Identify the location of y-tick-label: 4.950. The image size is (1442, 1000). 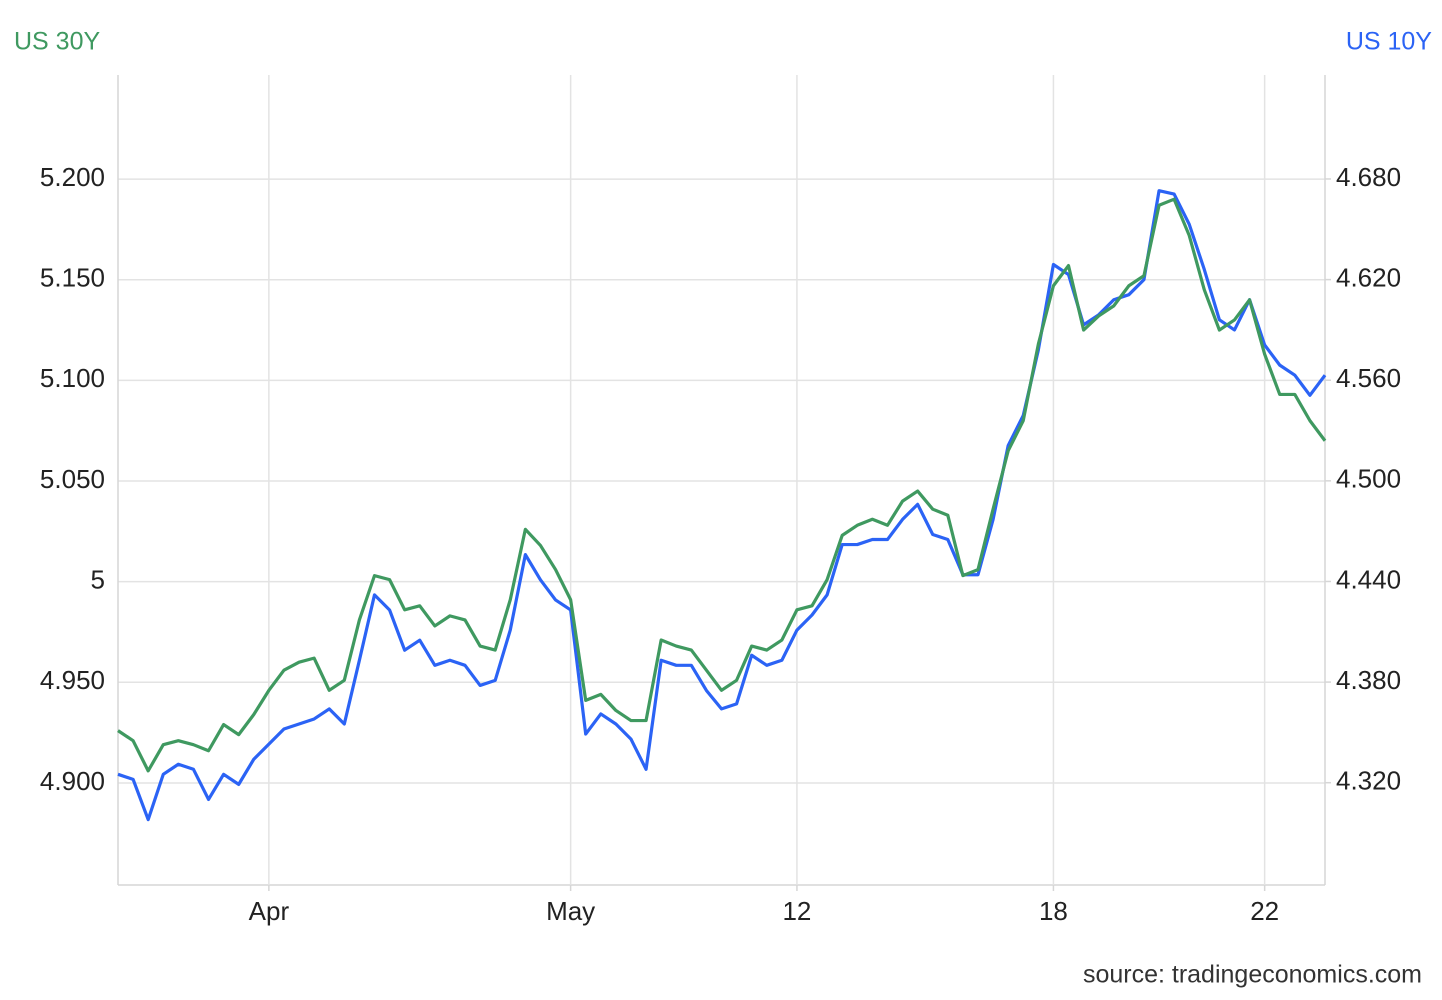
(72, 680).